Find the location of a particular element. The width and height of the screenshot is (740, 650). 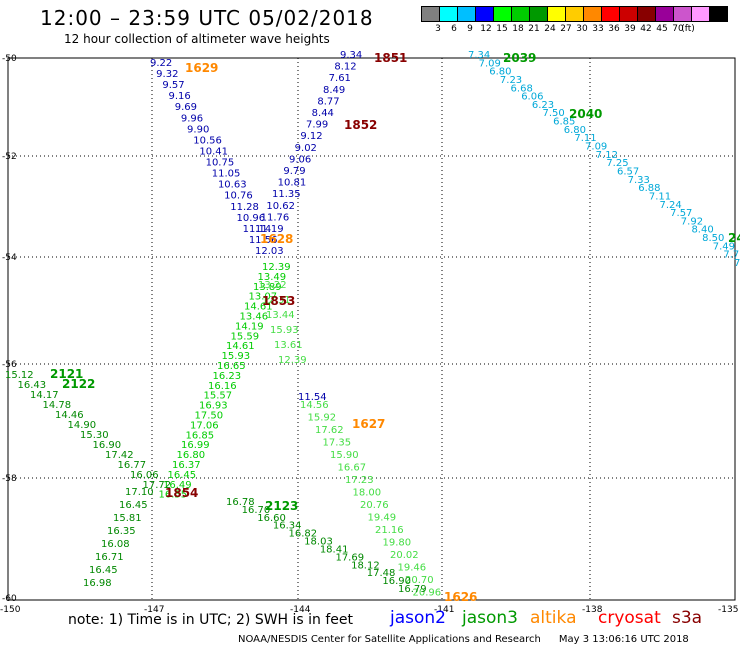

wave-height-value: 18.03 is located at coordinates (318, 542).